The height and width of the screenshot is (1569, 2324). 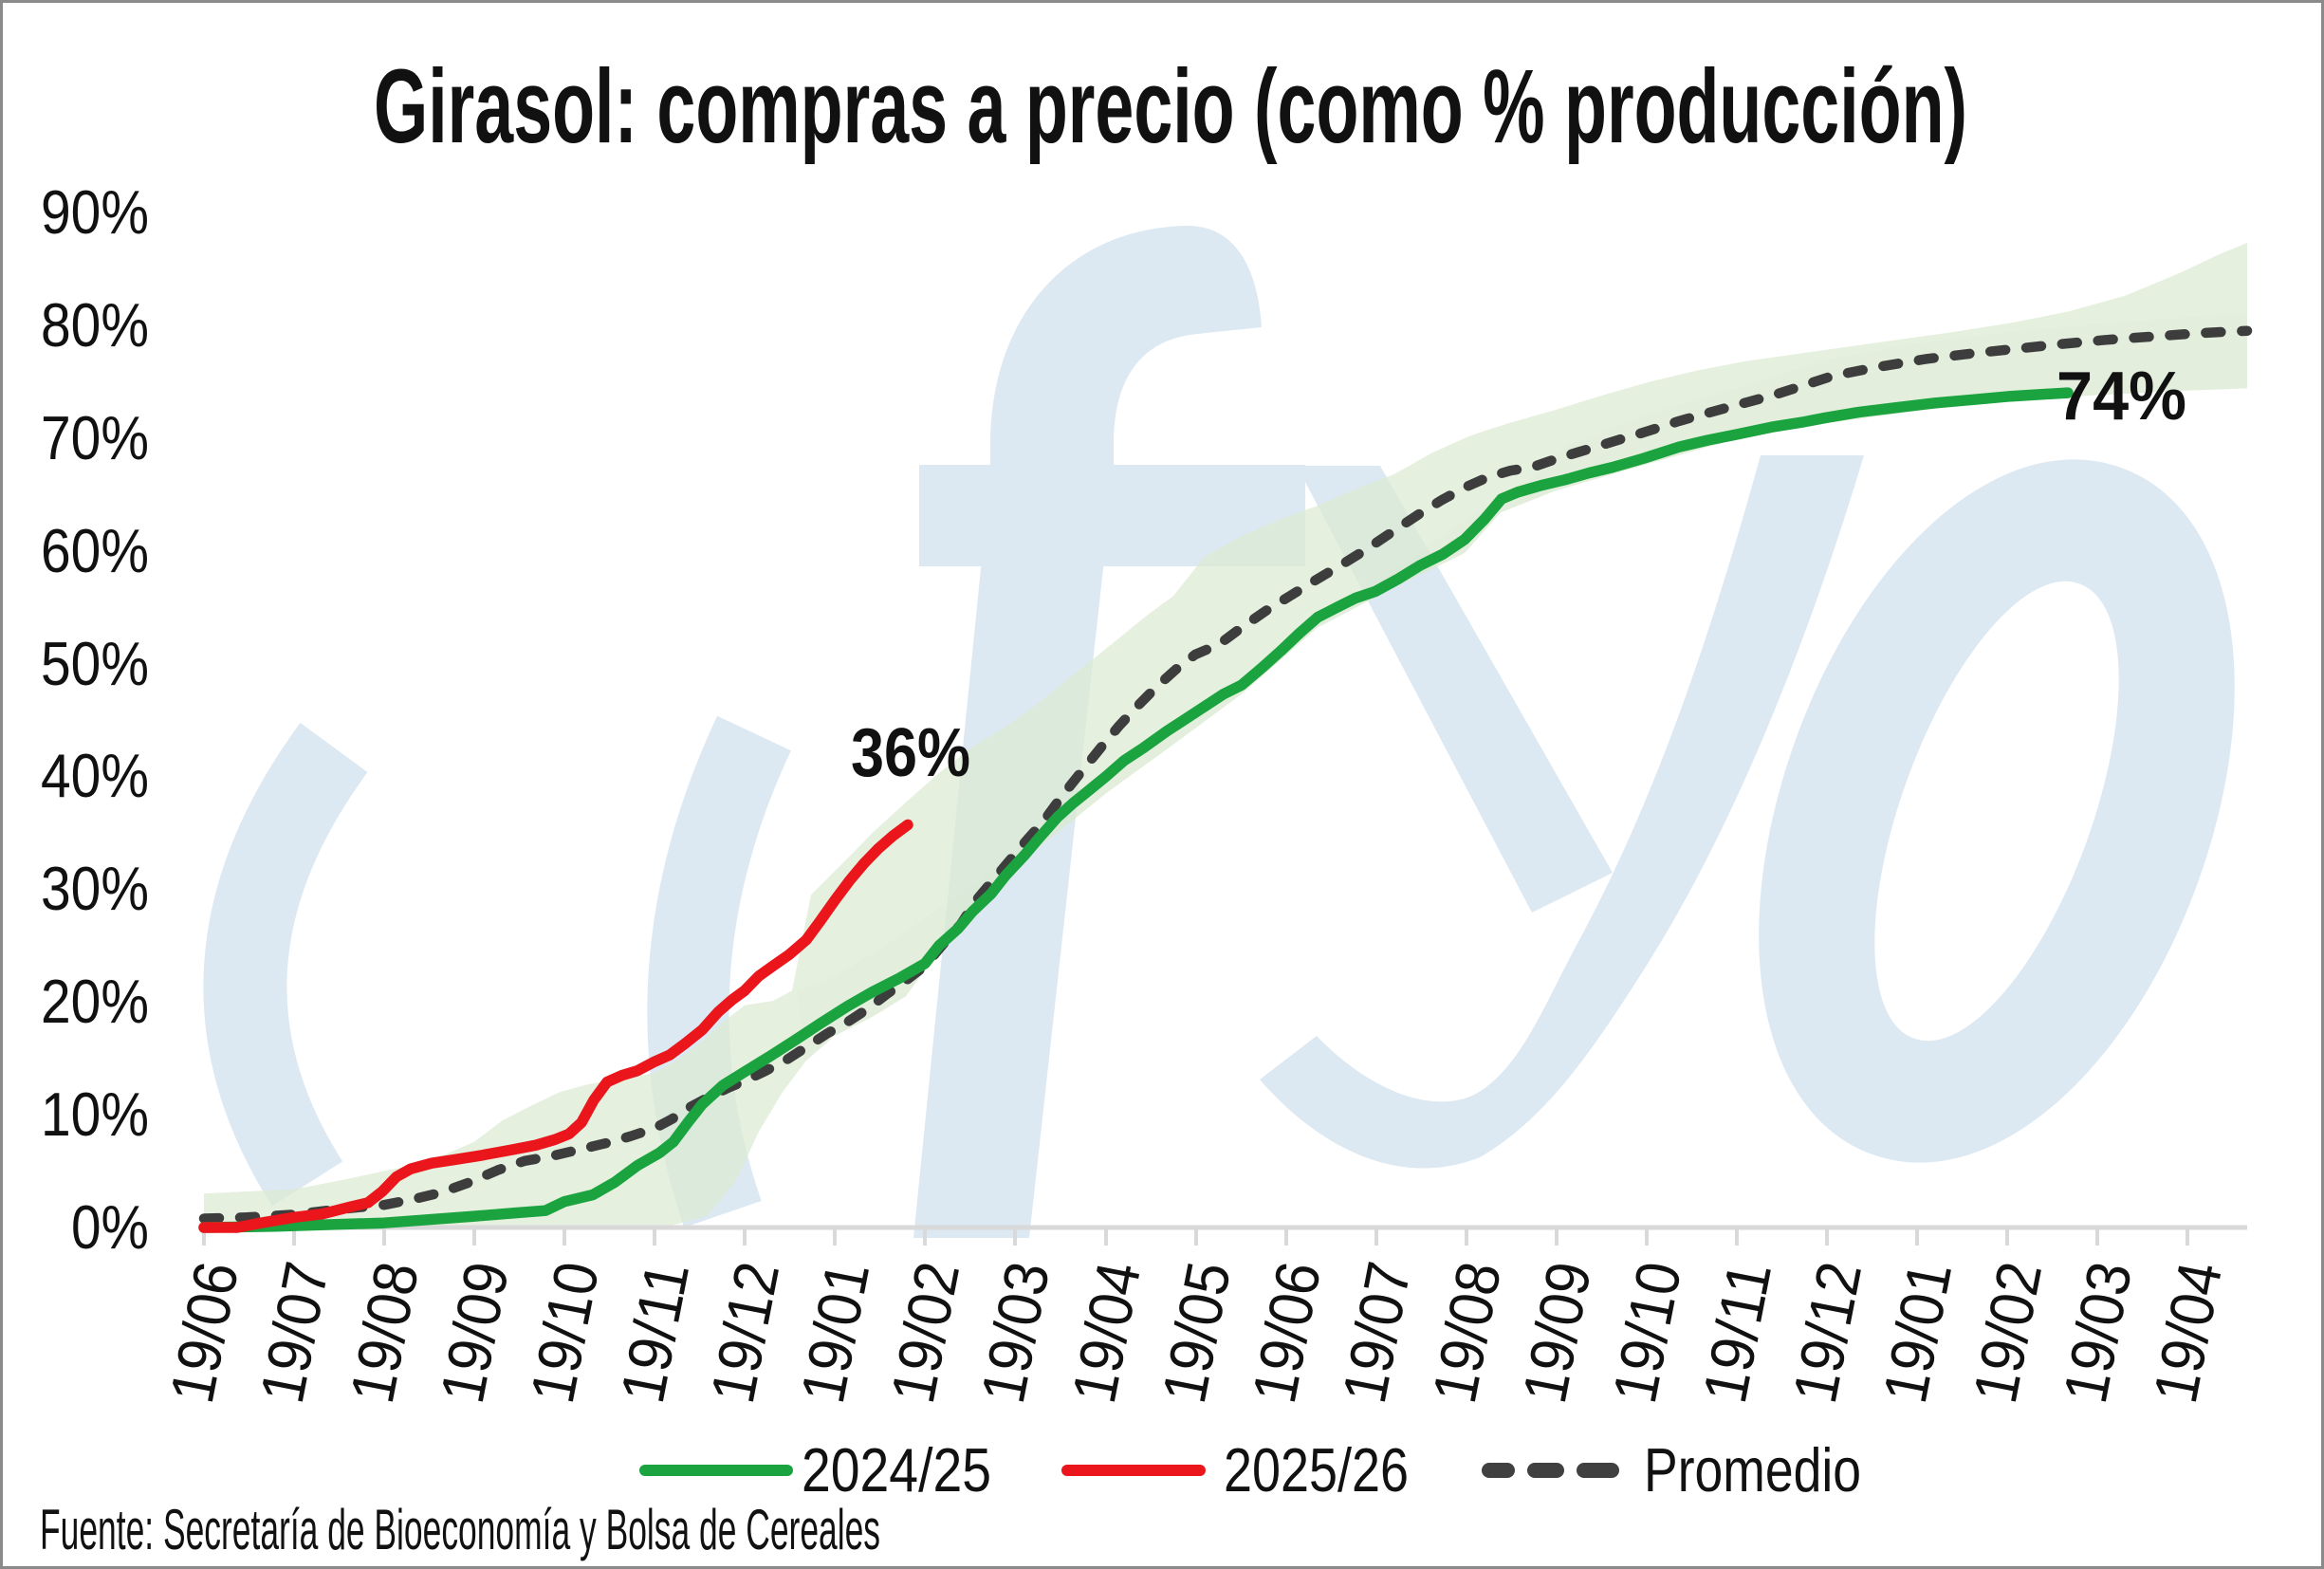 What do you see at coordinates (95, 325) in the screenshot?
I see `svg-text: 80%` at bounding box center [95, 325].